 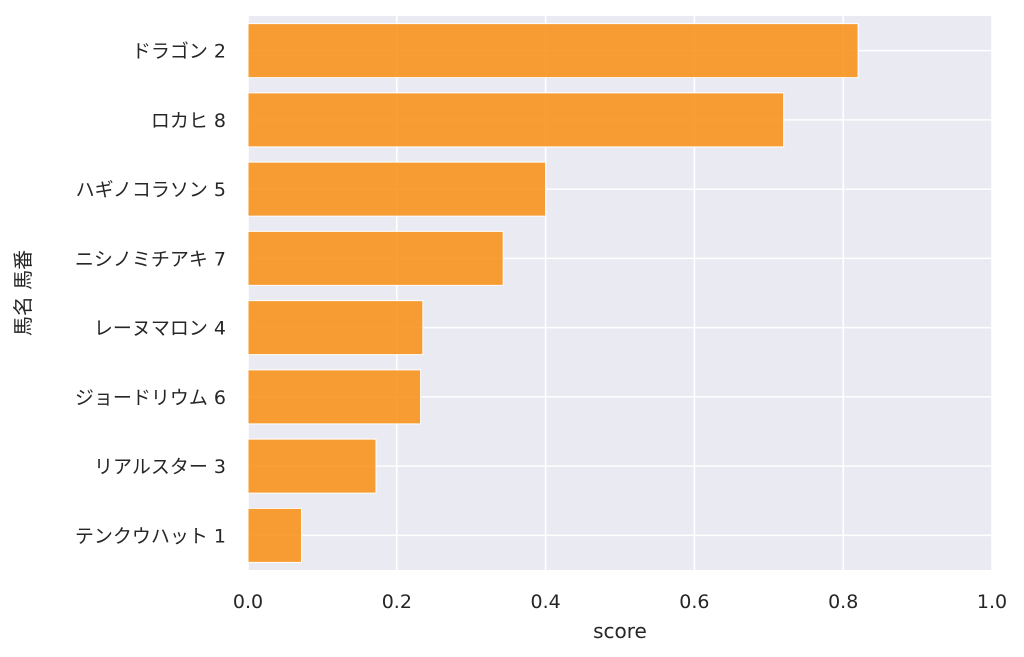 What do you see at coordinates (23, 293) in the screenshot?
I see `y-axis-title: 馬名 馬番` at bounding box center [23, 293].